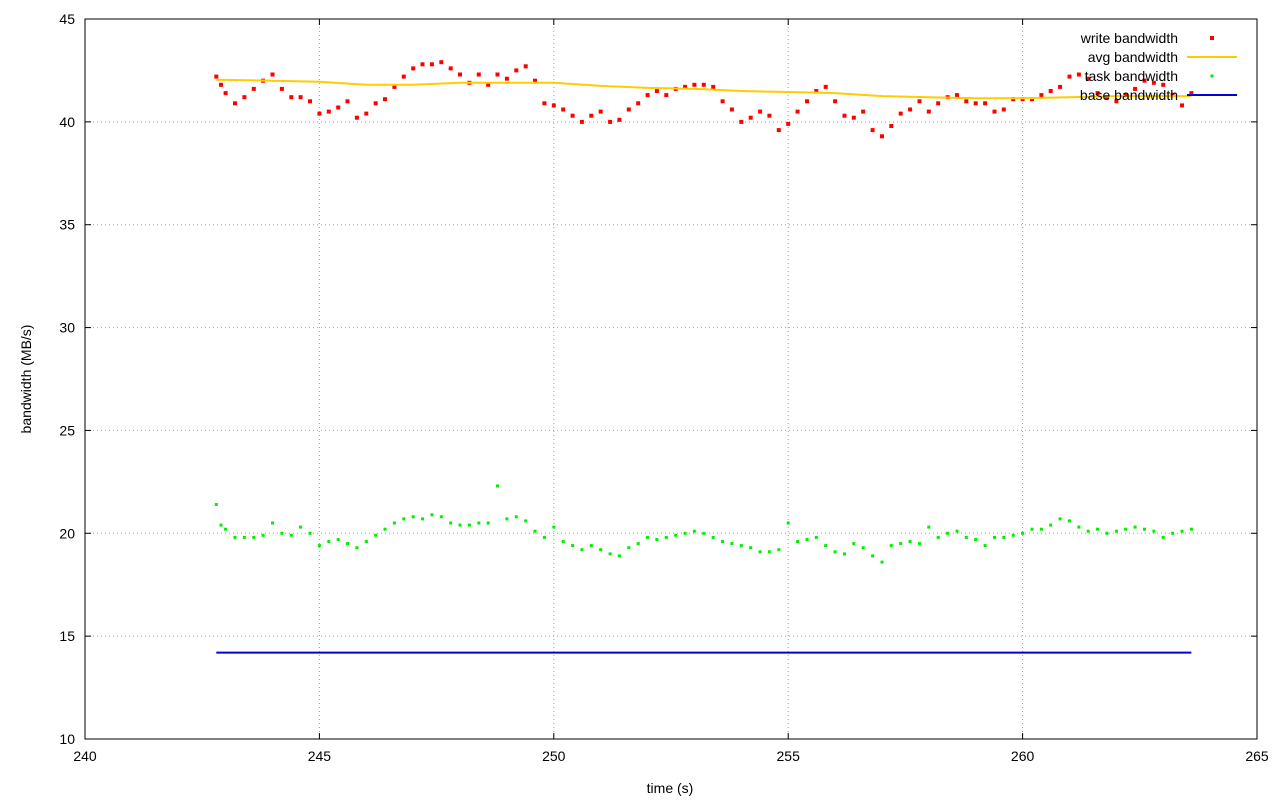 This screenshot has height=800, width=1280. Describe the element at coordinates (67, 328) in the screenshot. I see `y-tick-label: 30` at that location.